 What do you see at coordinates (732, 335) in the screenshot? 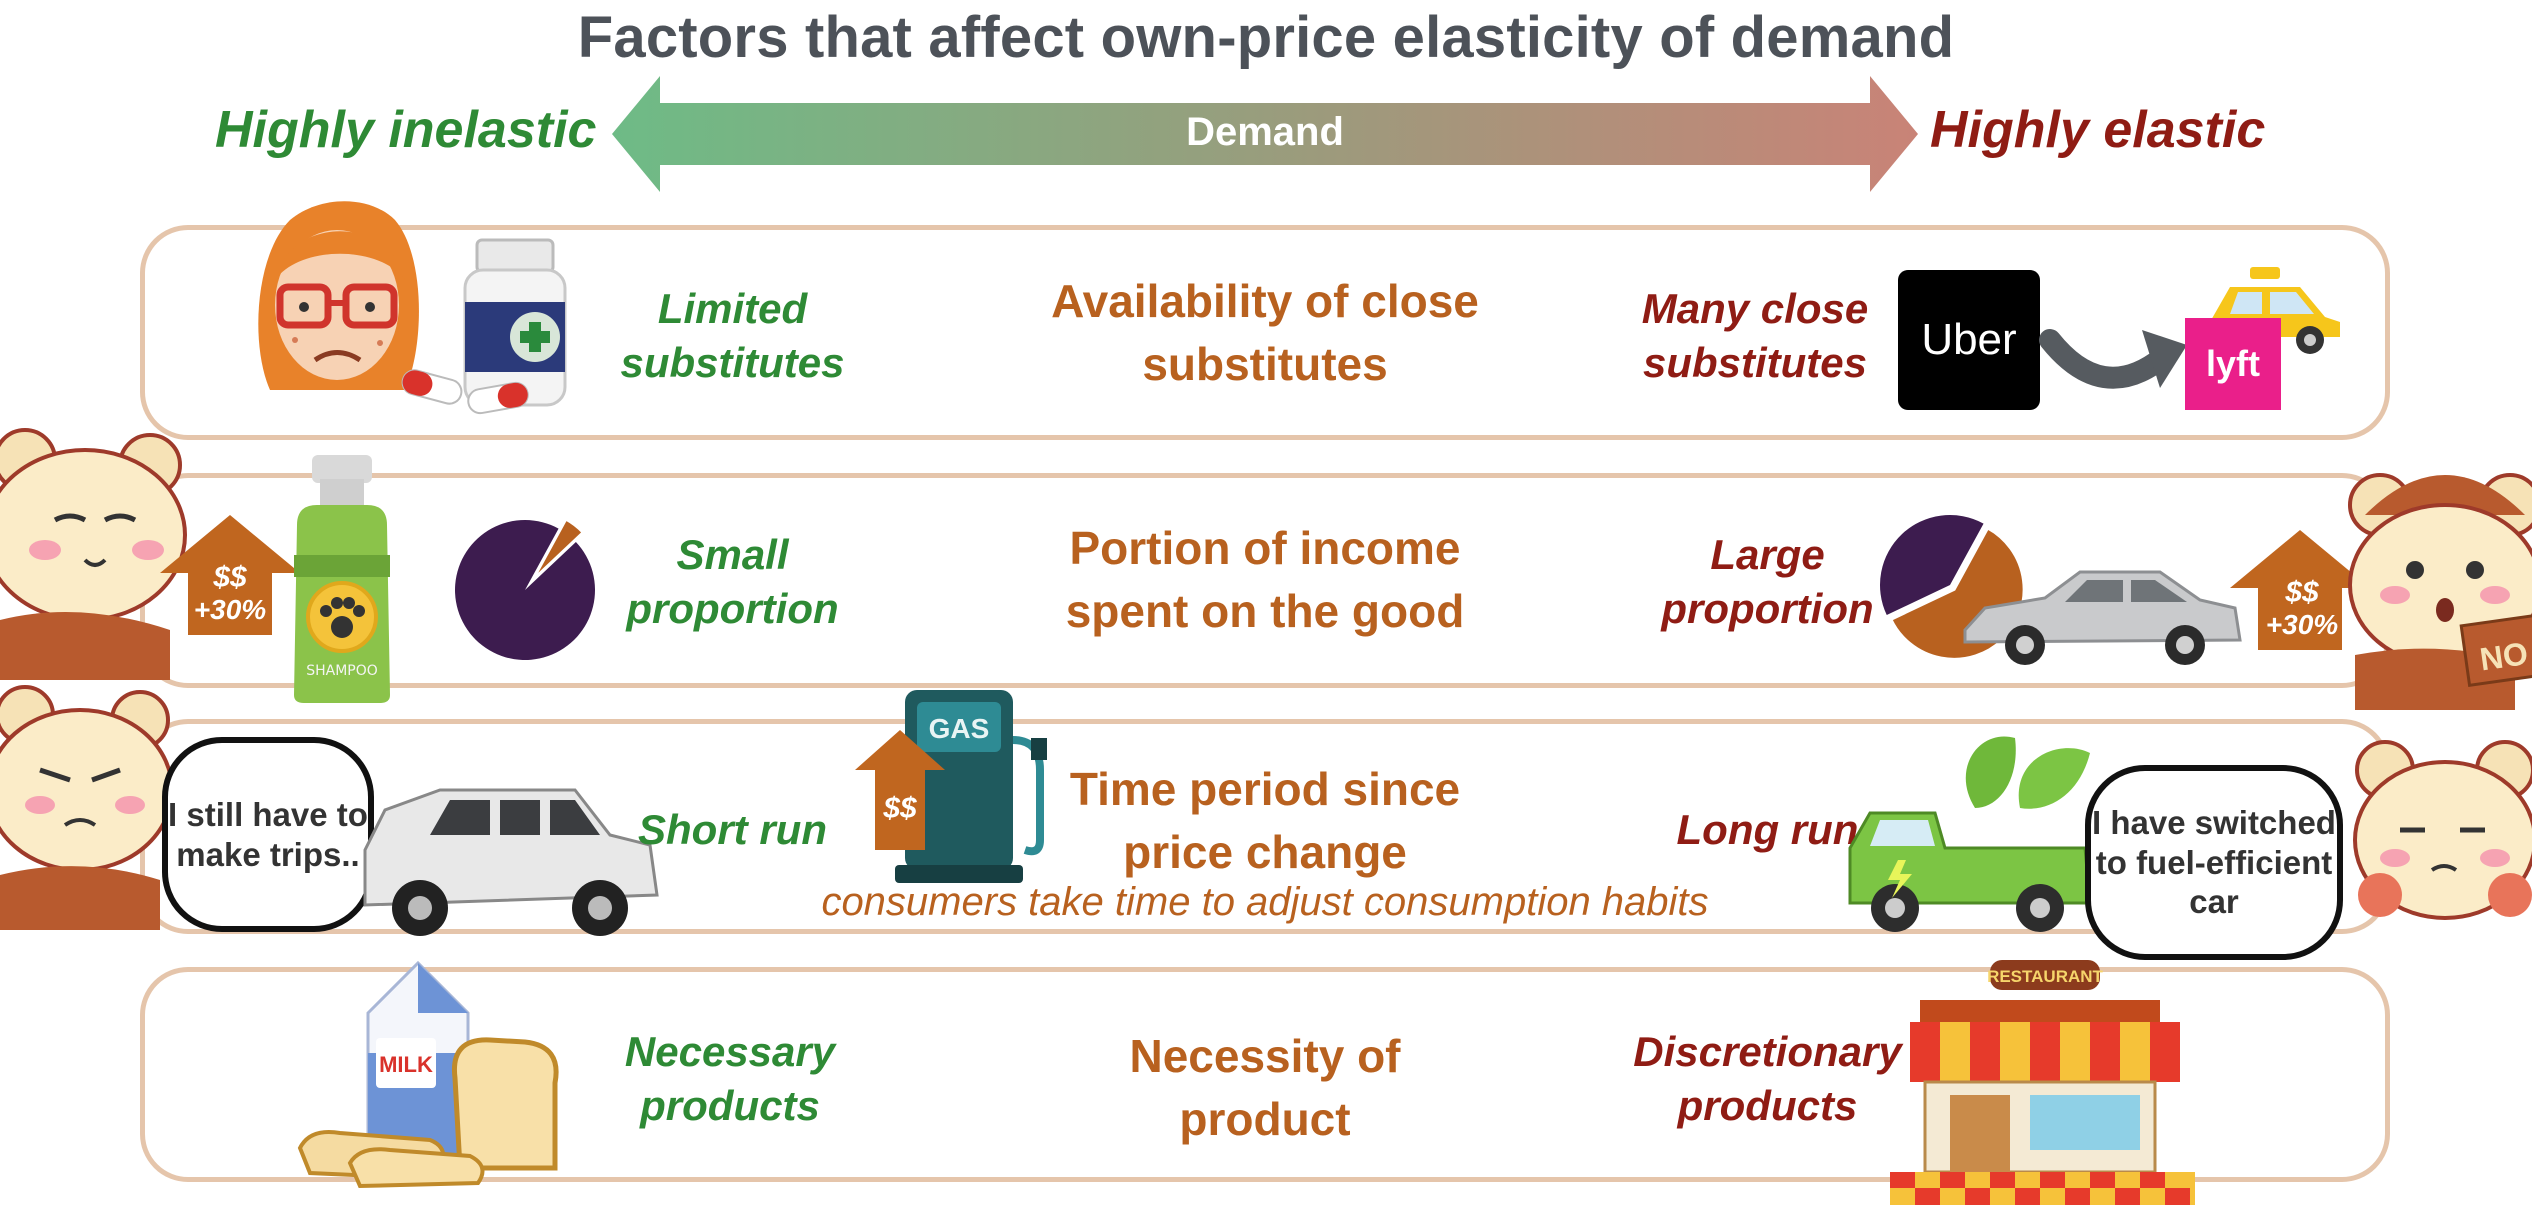
I see `limited-substitutes-label: Limited substitutes` at bounding box center [732, 335].